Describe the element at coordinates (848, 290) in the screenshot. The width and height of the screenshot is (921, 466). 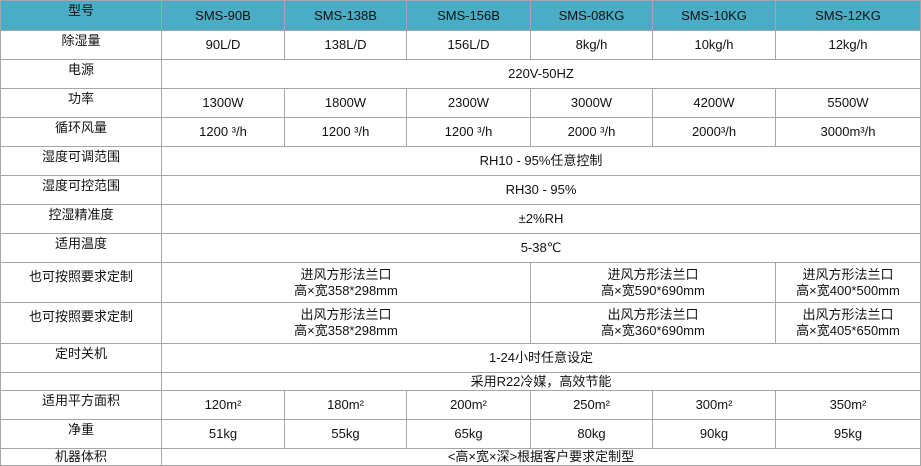
I see `cell-line: 高×宽400*500mm` at that location.